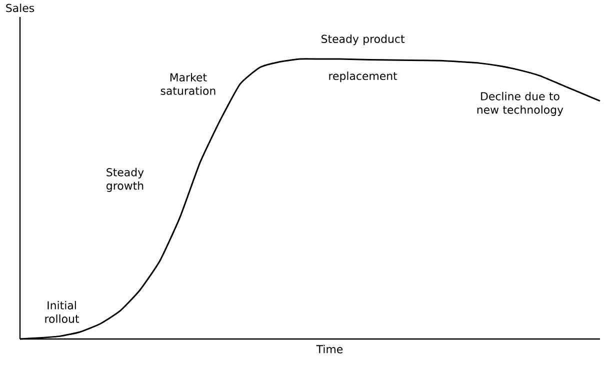 The width and height of the screenshot is (610, 365). Describe the element at coordinates (520, 104) in the screenshot. I see `annotation: Decline due to new technology` at that location.